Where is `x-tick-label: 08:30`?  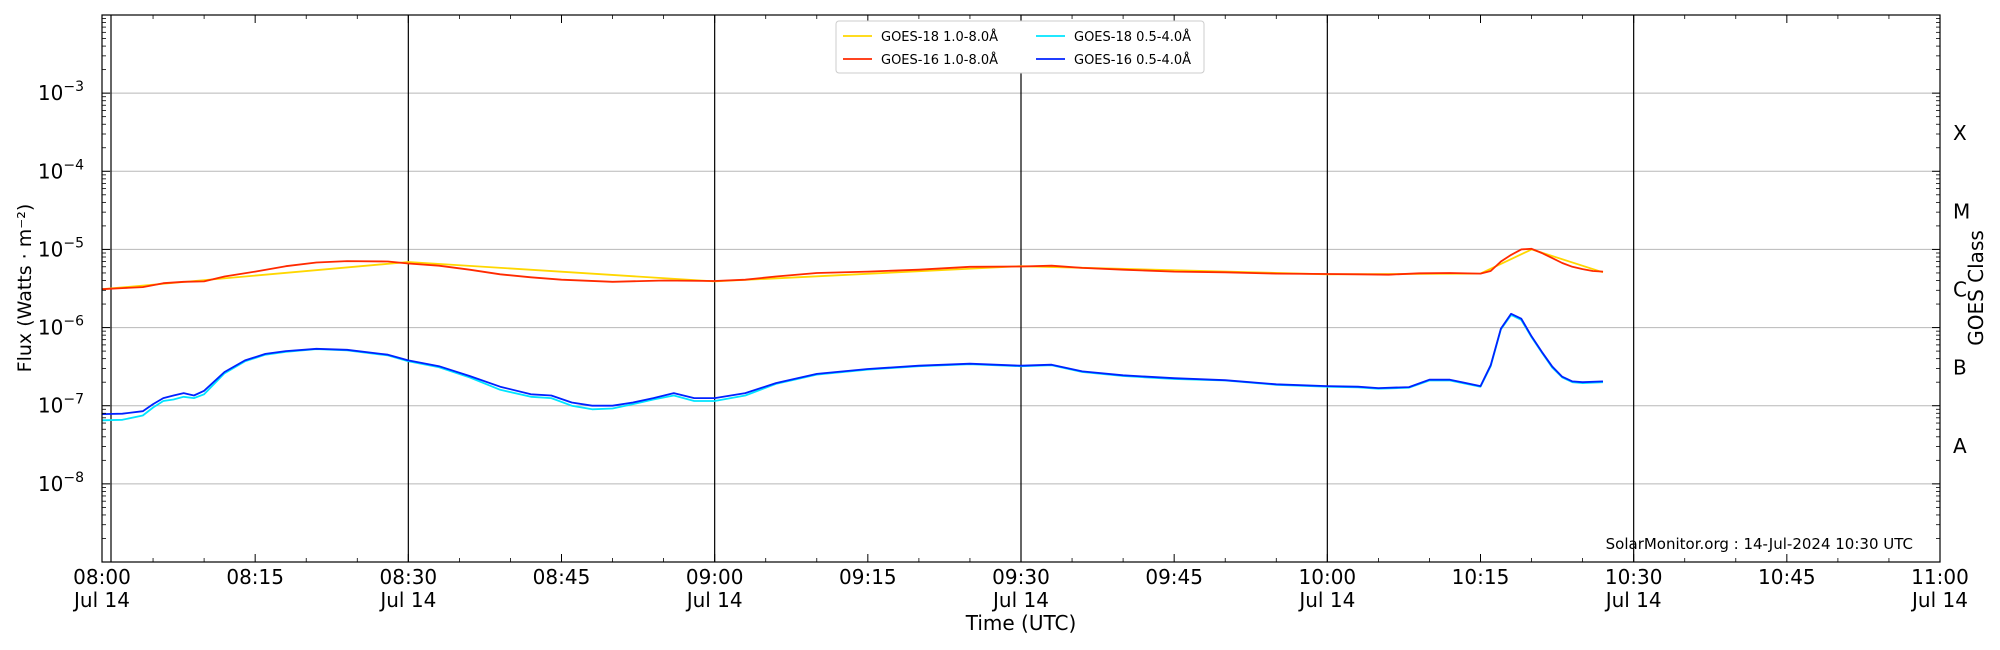 x-tick-label: 08:30 is located at coordinates (409, 577).